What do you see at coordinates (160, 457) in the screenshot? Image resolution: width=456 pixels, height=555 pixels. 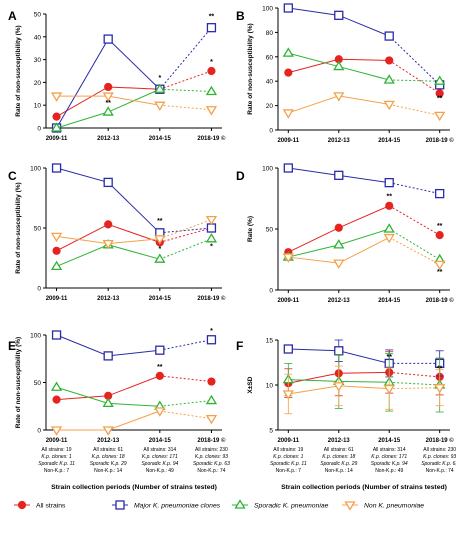 I see `count-label: K.p. clones: 171` at bounding box center [160, 457].